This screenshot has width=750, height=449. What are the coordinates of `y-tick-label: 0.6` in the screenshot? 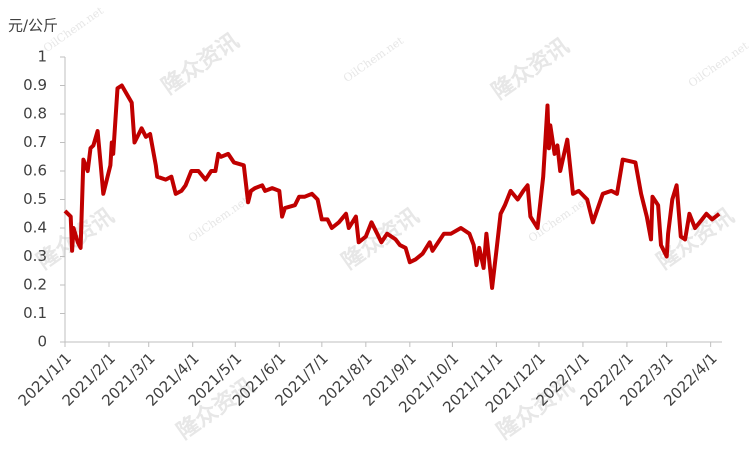 It's located at (35, 171).